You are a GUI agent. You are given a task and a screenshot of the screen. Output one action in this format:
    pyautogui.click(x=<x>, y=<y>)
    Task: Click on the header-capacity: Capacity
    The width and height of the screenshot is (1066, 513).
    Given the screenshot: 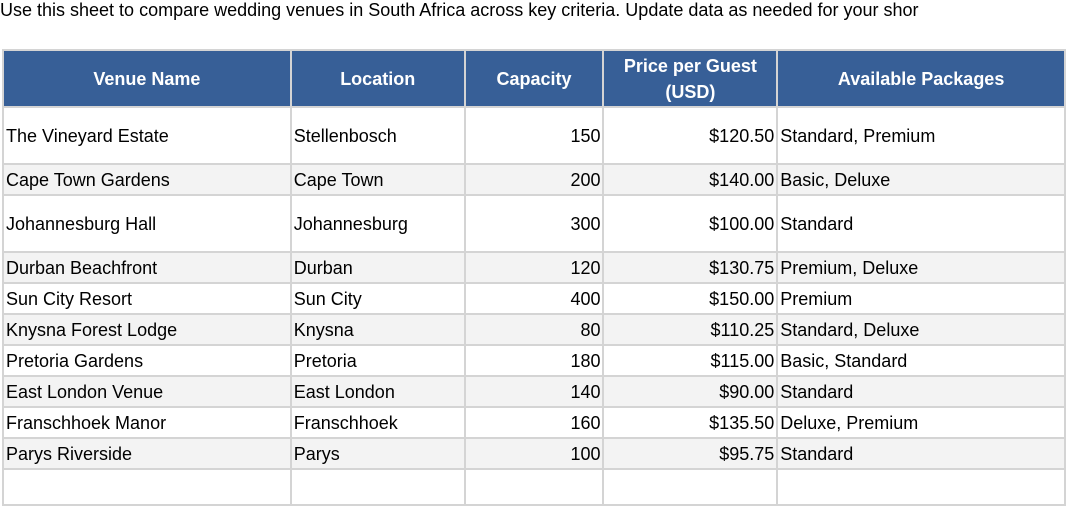 What is the action you would take?
    pyautogui.click(x=534, y=78)
    